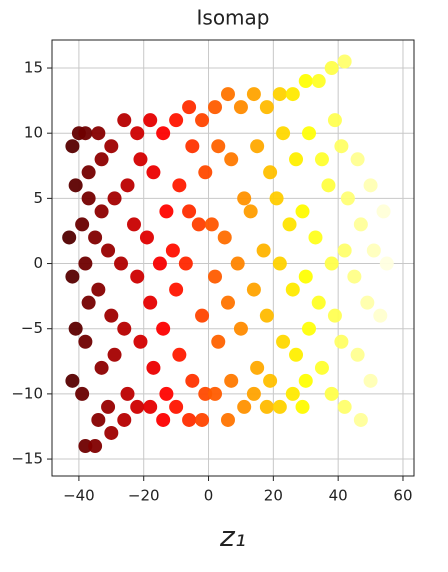  I want to click on x-axis-label: z₁, so click(232, 536).